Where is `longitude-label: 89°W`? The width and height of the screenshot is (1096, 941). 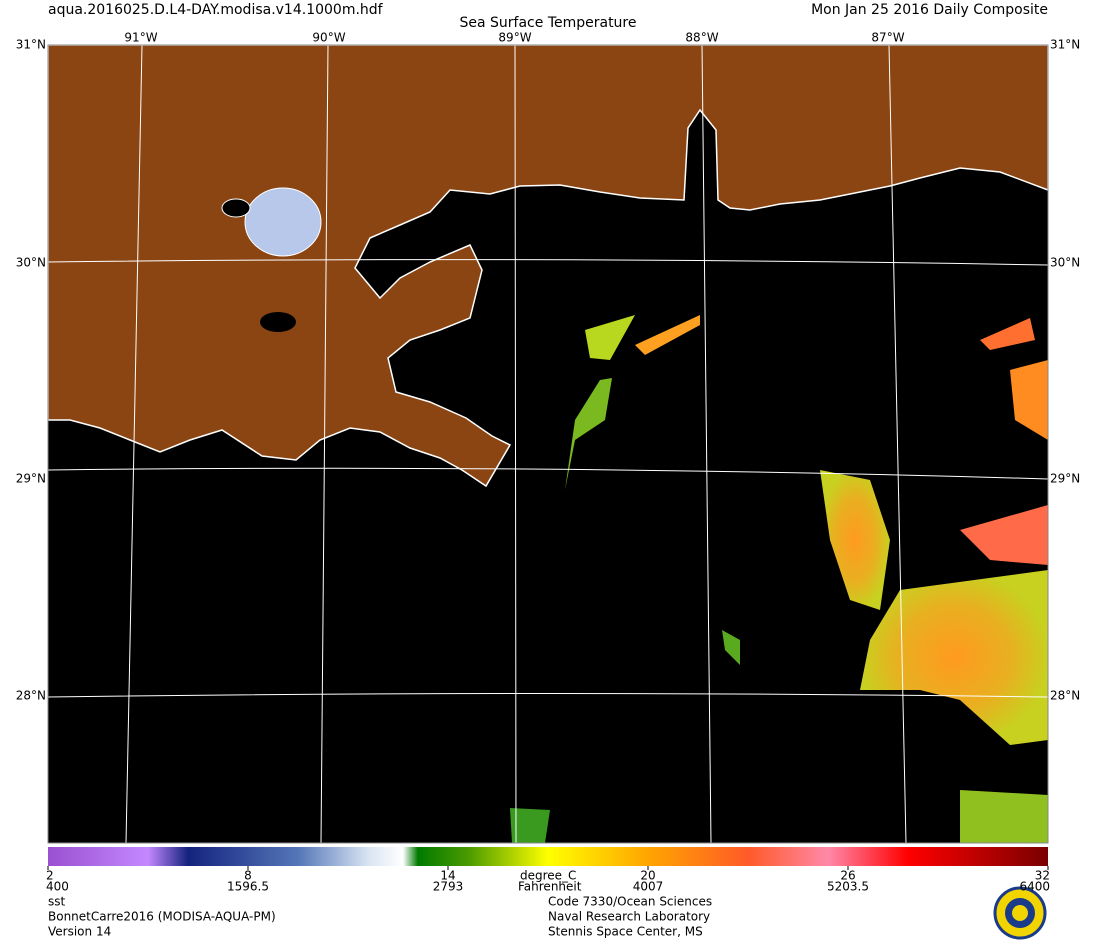
longitude-label: 89°W is located at coordinates (514, 38).